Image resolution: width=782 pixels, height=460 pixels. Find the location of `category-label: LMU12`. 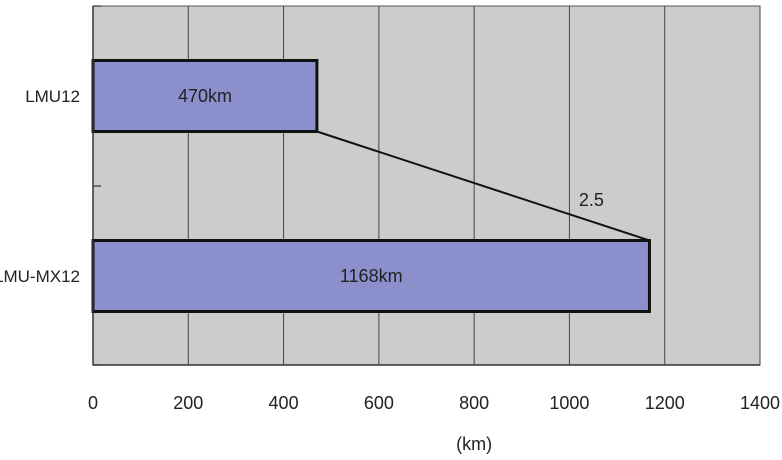

category-label: LMU12 is located at coordinates (52, 96).